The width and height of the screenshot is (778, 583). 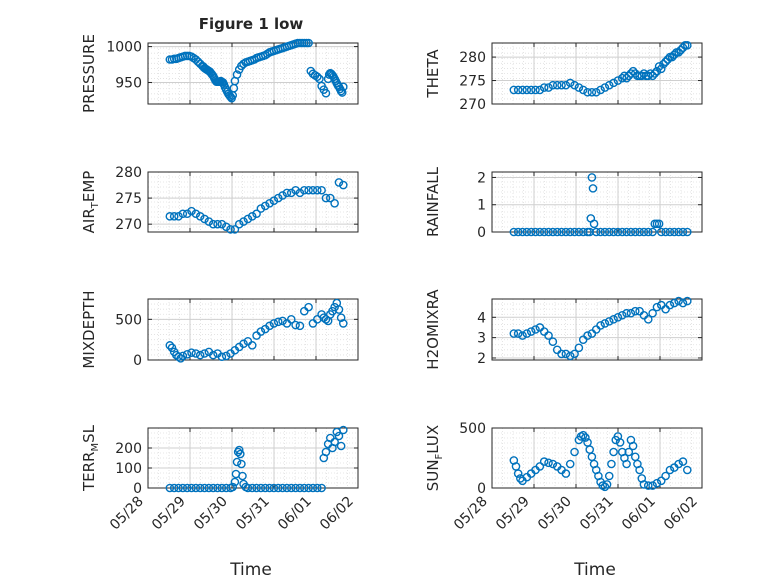 What do you see at coordinates (594, 570) in the screenshot?
I see `x-axis-label-right: Time` at bounding box center [594, 570].